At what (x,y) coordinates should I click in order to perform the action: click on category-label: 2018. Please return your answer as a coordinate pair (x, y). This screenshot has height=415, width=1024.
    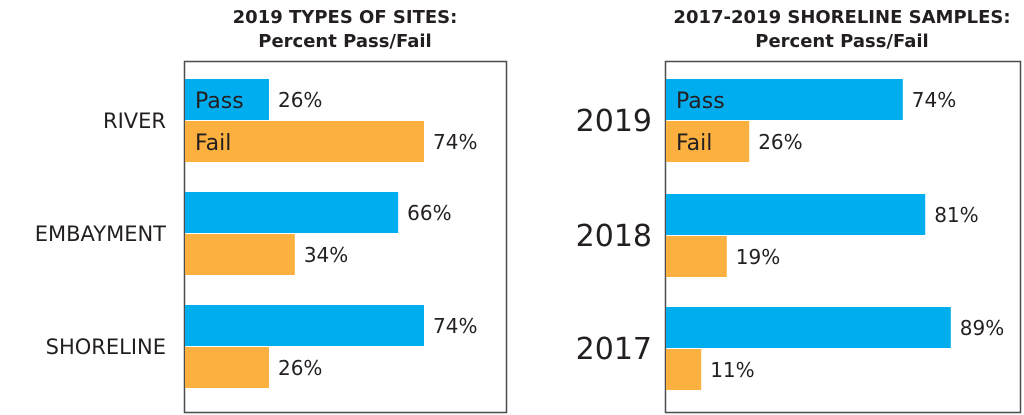
    Looking at the image, I should click on (614, 236).